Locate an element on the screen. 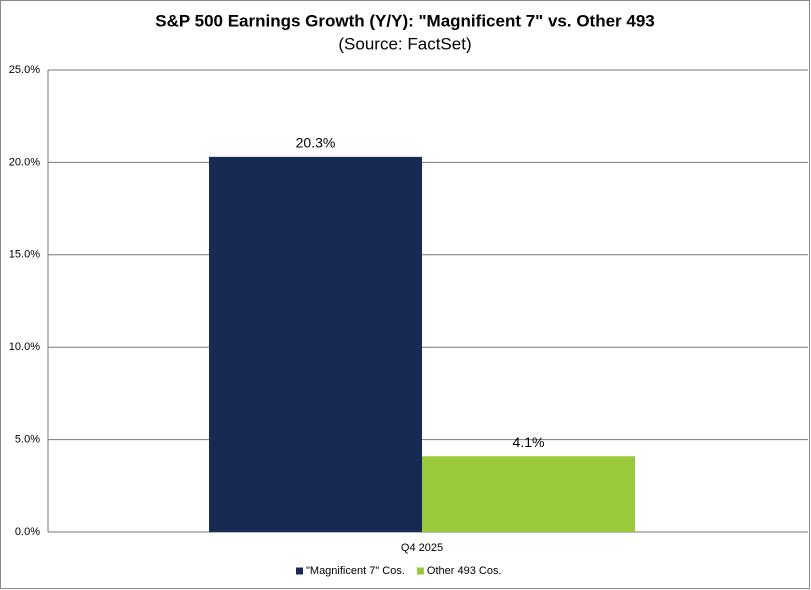 The width and height of the screenshot is (811, 590). y-tick-label: 10.0% is located at coordinates (24, 347).